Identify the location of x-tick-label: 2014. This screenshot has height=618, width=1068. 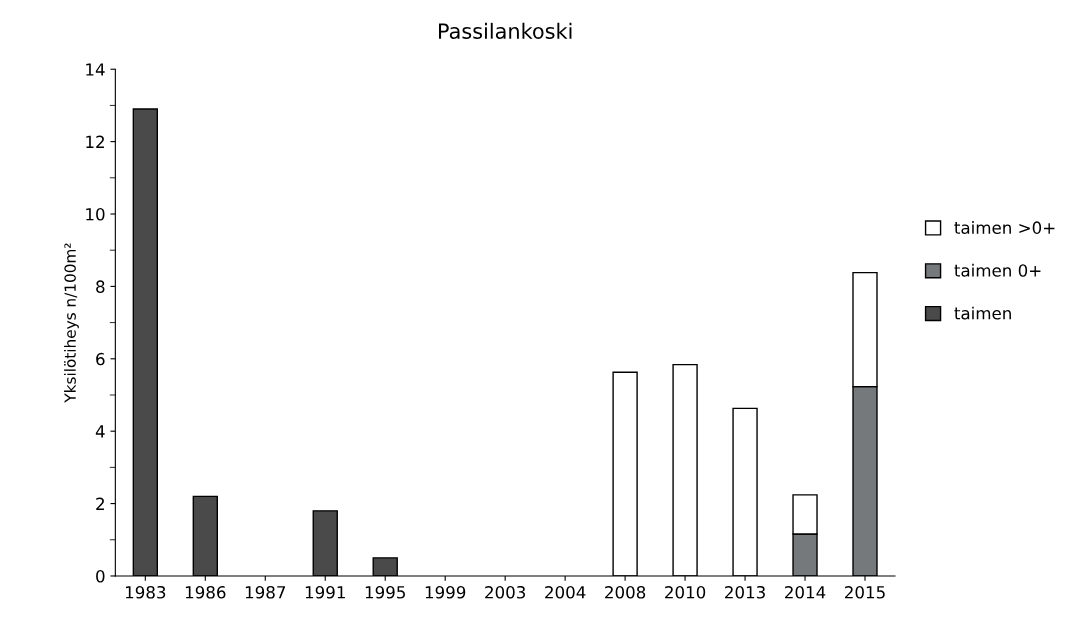
(805, 592).